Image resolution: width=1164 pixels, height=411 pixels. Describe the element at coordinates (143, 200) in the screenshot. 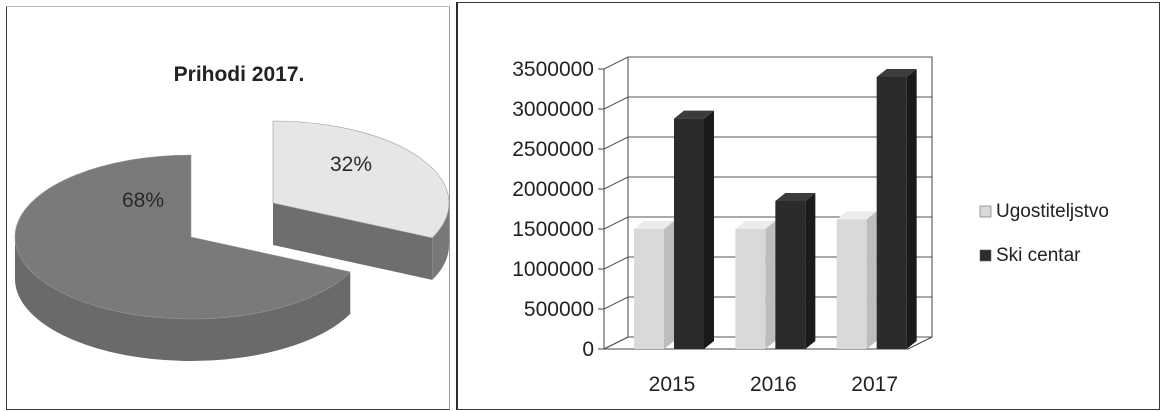

I see `pie-label-68: 68%` at that location.